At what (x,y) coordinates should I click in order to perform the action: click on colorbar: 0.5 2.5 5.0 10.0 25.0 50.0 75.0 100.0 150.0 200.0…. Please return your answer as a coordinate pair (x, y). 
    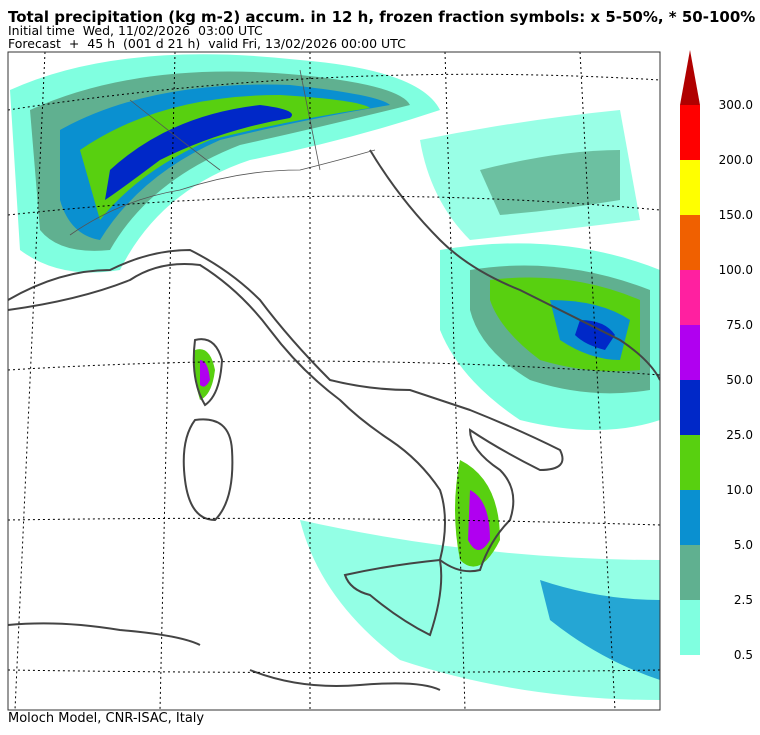
    Looking at the image, I should click on (716, 356).